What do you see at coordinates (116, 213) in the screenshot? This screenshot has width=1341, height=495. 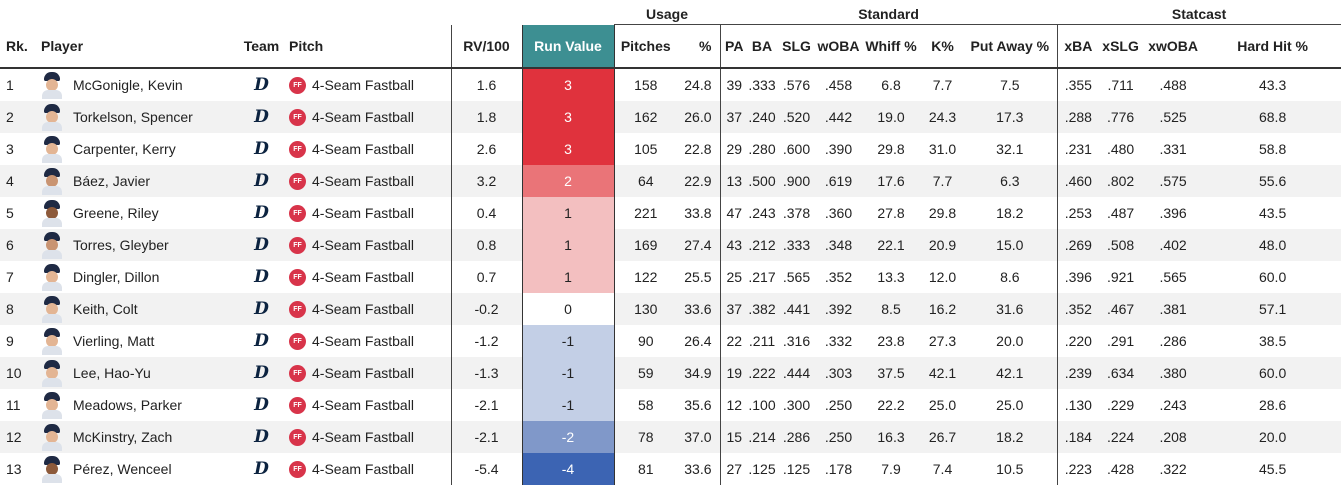 I see `player-name-link: Greene, Riley` at bounding box center [116, 213].